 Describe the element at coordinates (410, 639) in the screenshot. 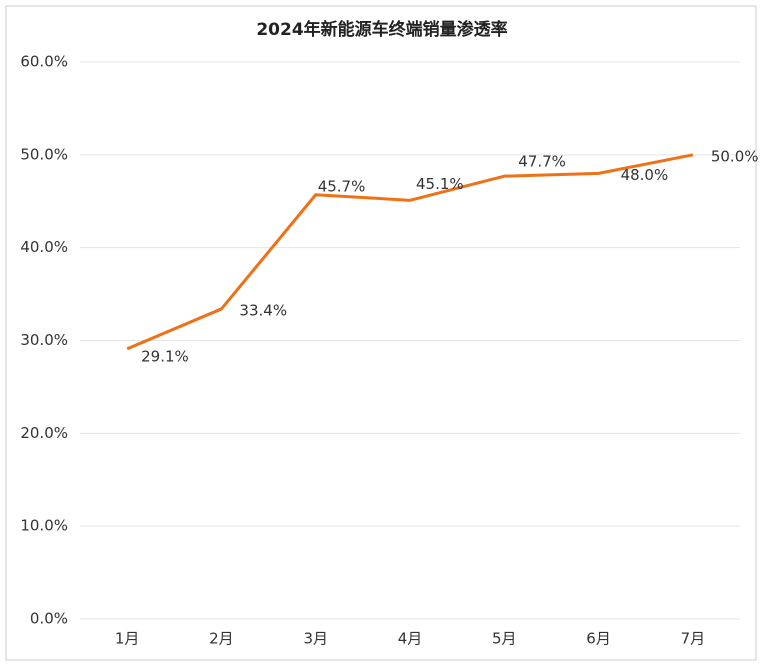

I see `x-tick-label: 4月` at that location.